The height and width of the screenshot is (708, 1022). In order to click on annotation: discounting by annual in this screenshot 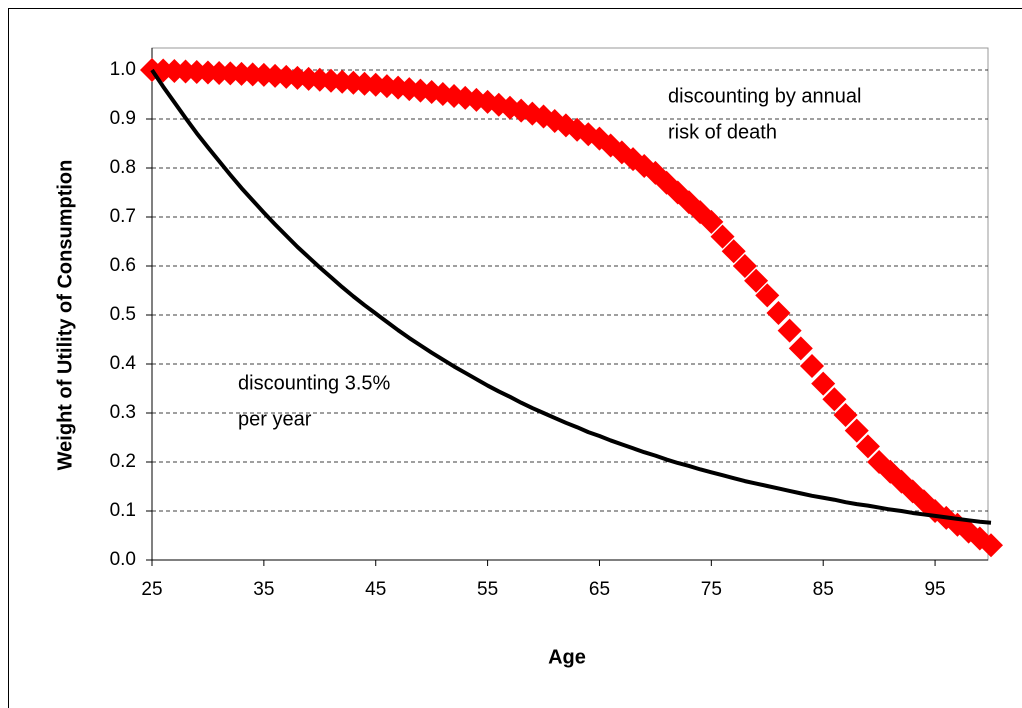, I will do `click(764, 96)`.